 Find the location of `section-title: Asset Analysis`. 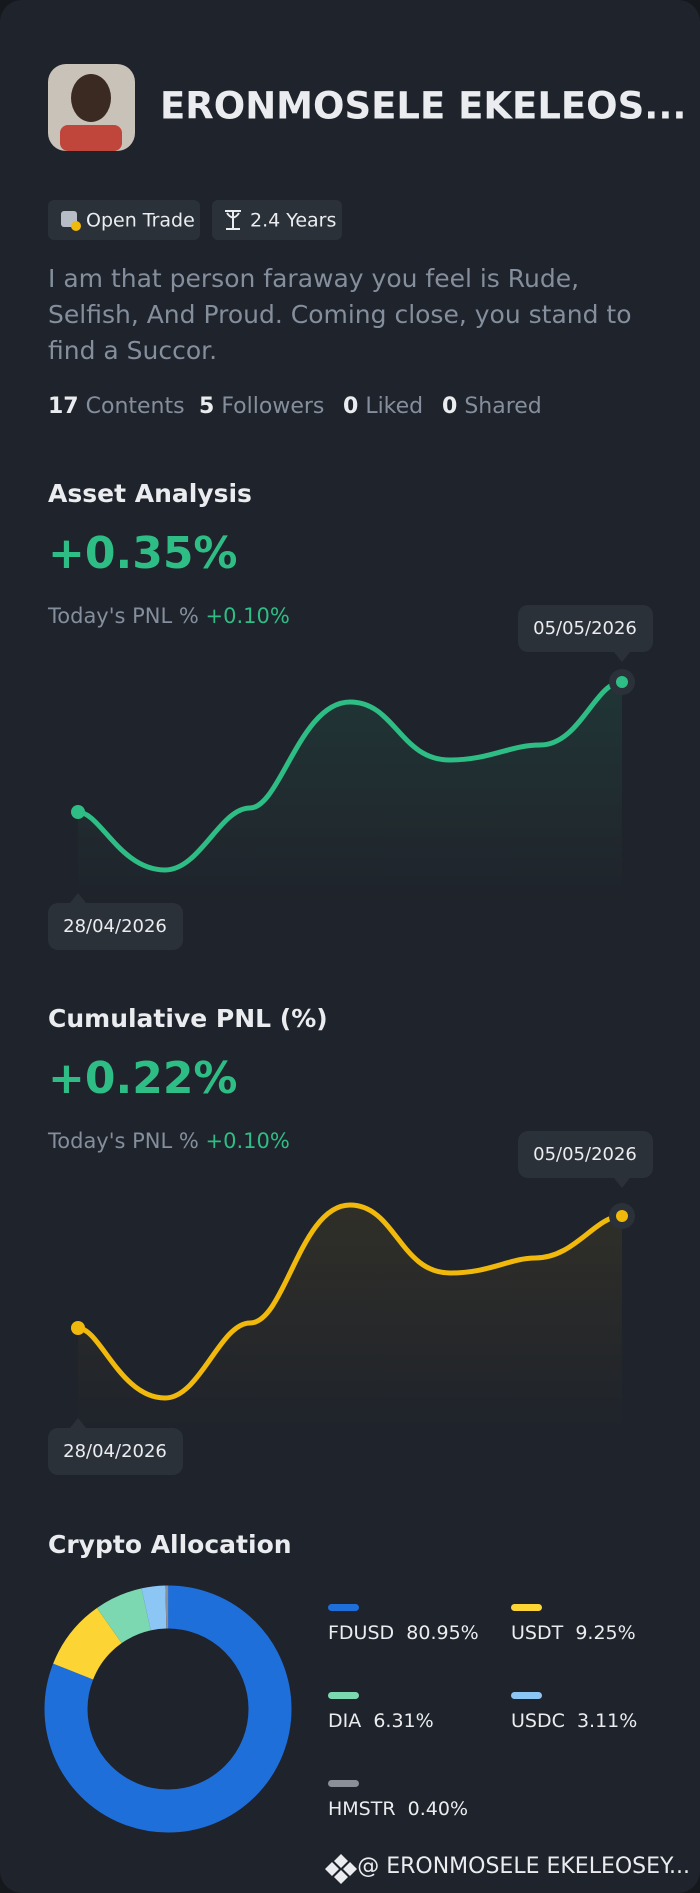

section-title: Asset Analysis is located at coordinates (150, 493).